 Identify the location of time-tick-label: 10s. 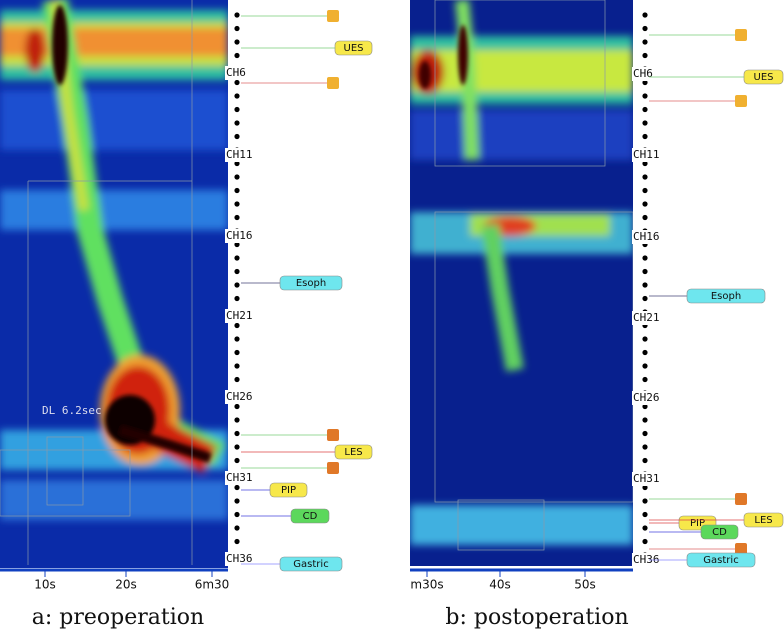
(45, 585).